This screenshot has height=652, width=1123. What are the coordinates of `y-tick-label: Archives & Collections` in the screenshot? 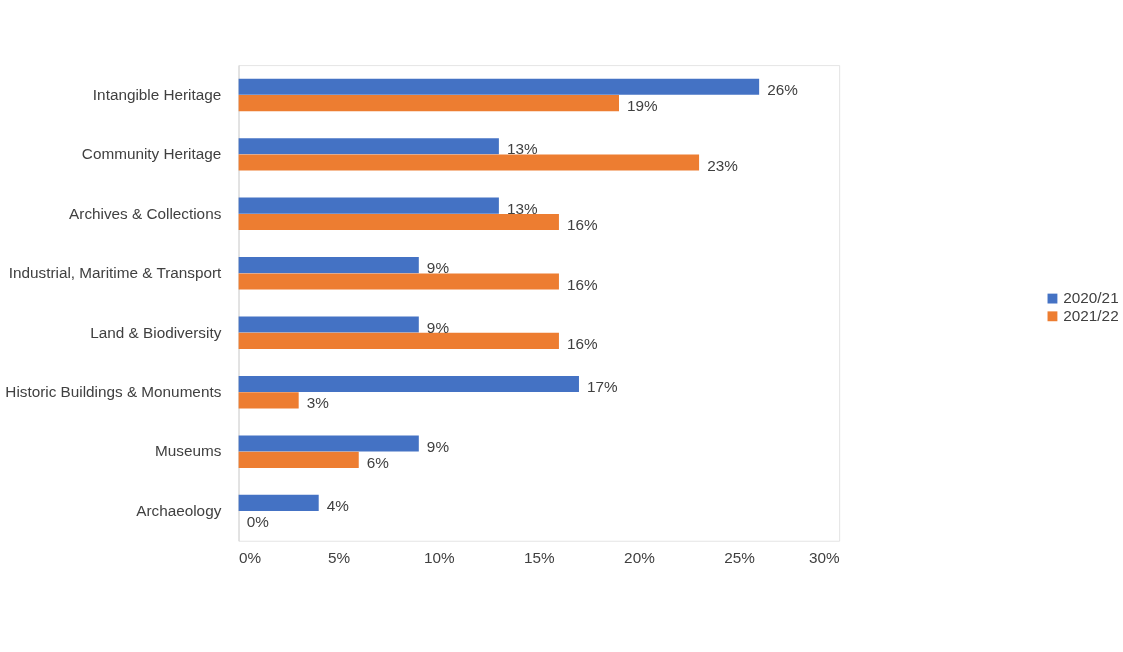 It's located at (145, 213).